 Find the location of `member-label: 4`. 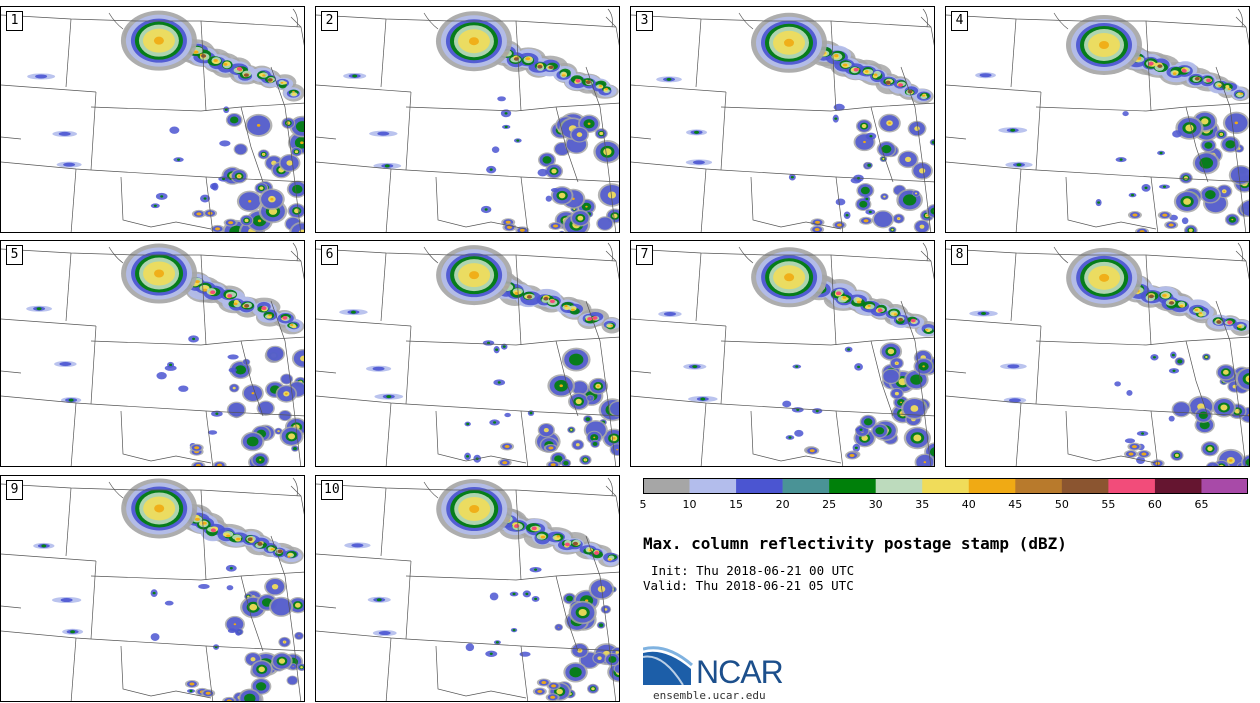

member-label: 4 is located at coordinates (959, 21).